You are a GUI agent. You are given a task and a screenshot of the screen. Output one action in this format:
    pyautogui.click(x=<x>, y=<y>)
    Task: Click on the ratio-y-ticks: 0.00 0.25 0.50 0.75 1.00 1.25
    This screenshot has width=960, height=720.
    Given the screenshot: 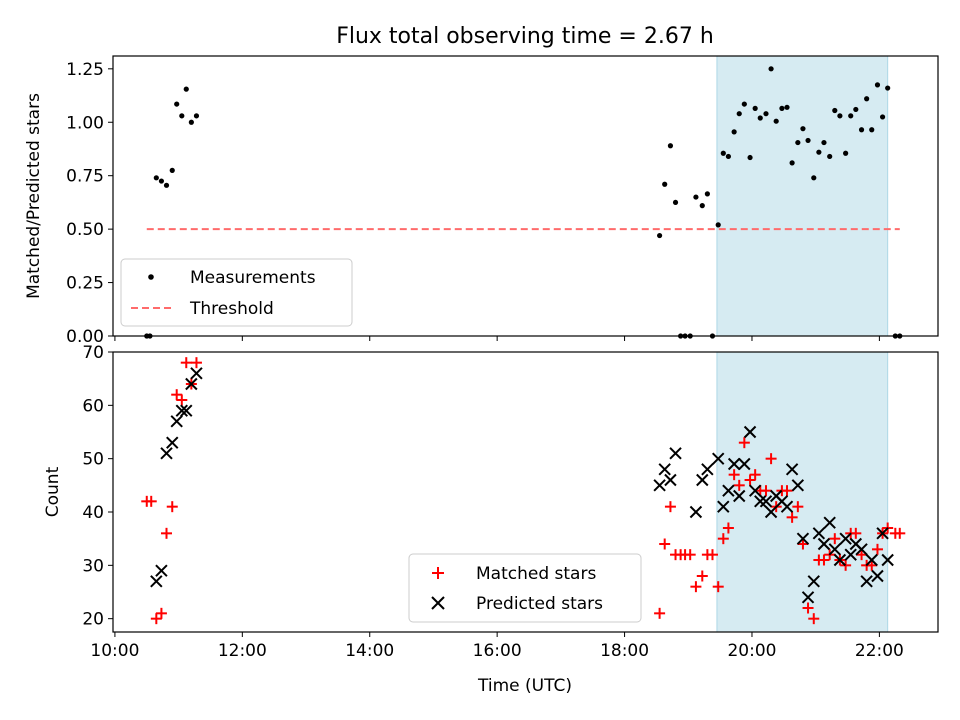 What is the action you would take?
    pyautogui.click(x=89, y=203)
    